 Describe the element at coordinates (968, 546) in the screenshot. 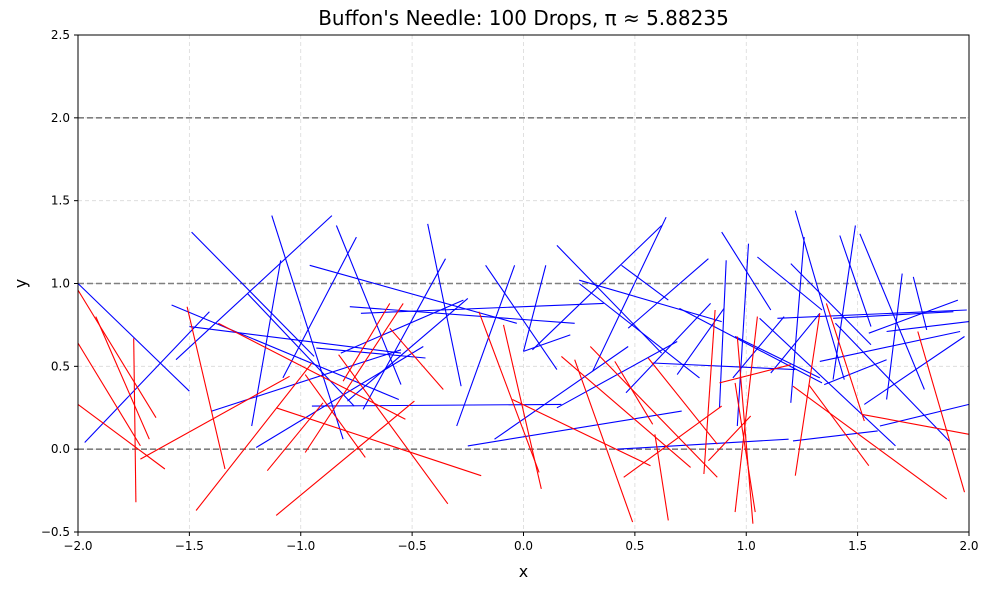

I see `x-tick-label: 2.0` at that location.